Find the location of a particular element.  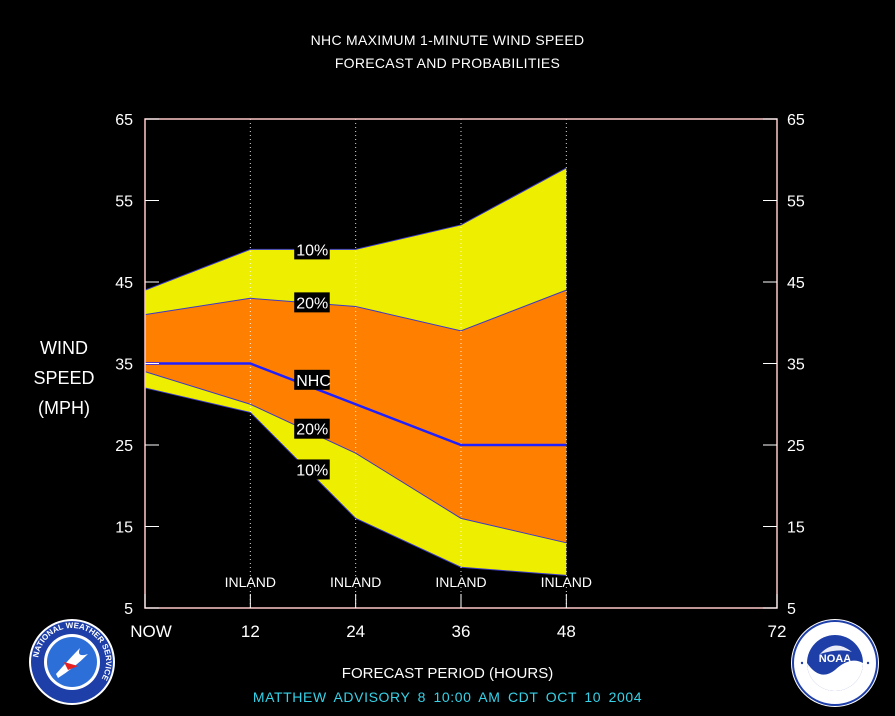

noaa-logo-icon: NOAA is located at coordinates (835, 663).